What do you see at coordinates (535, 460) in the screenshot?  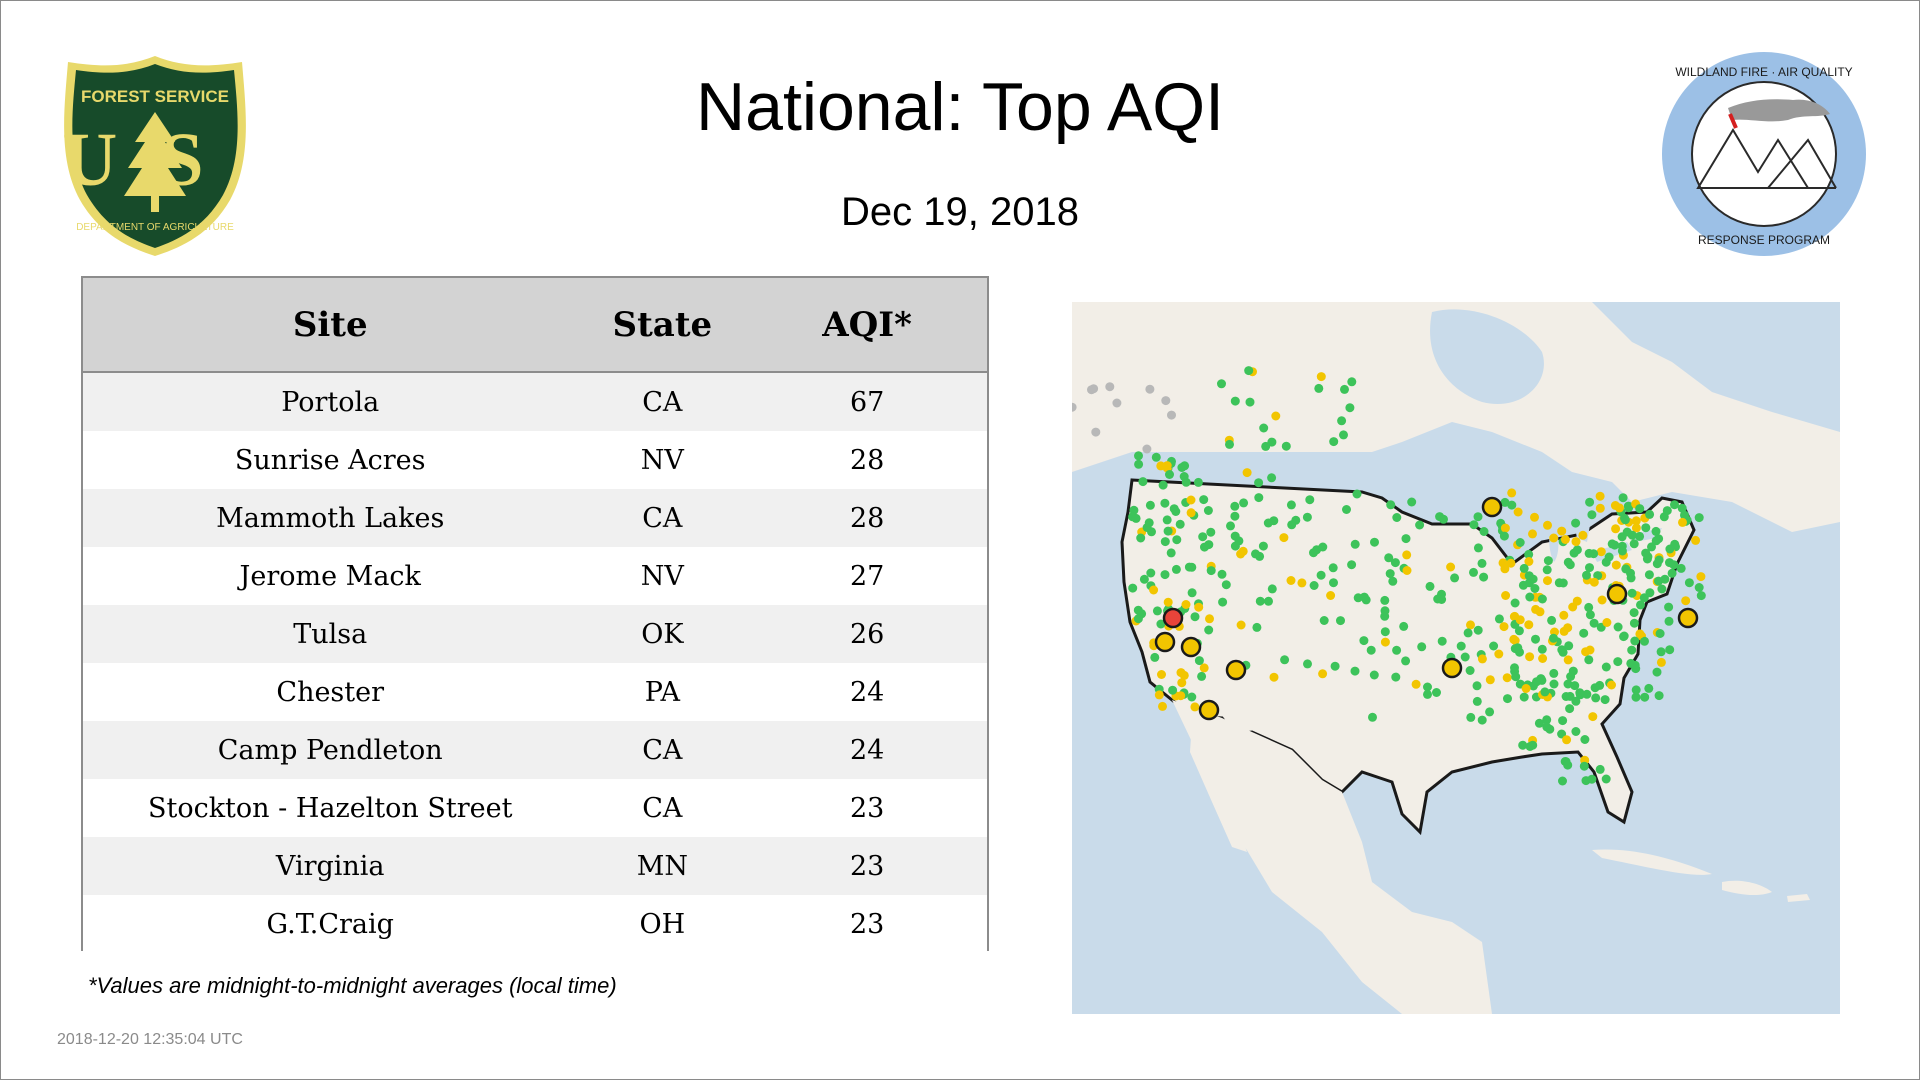 I see `table-row: Sunrise Acres NV 28` at bounding box center [535, 460].